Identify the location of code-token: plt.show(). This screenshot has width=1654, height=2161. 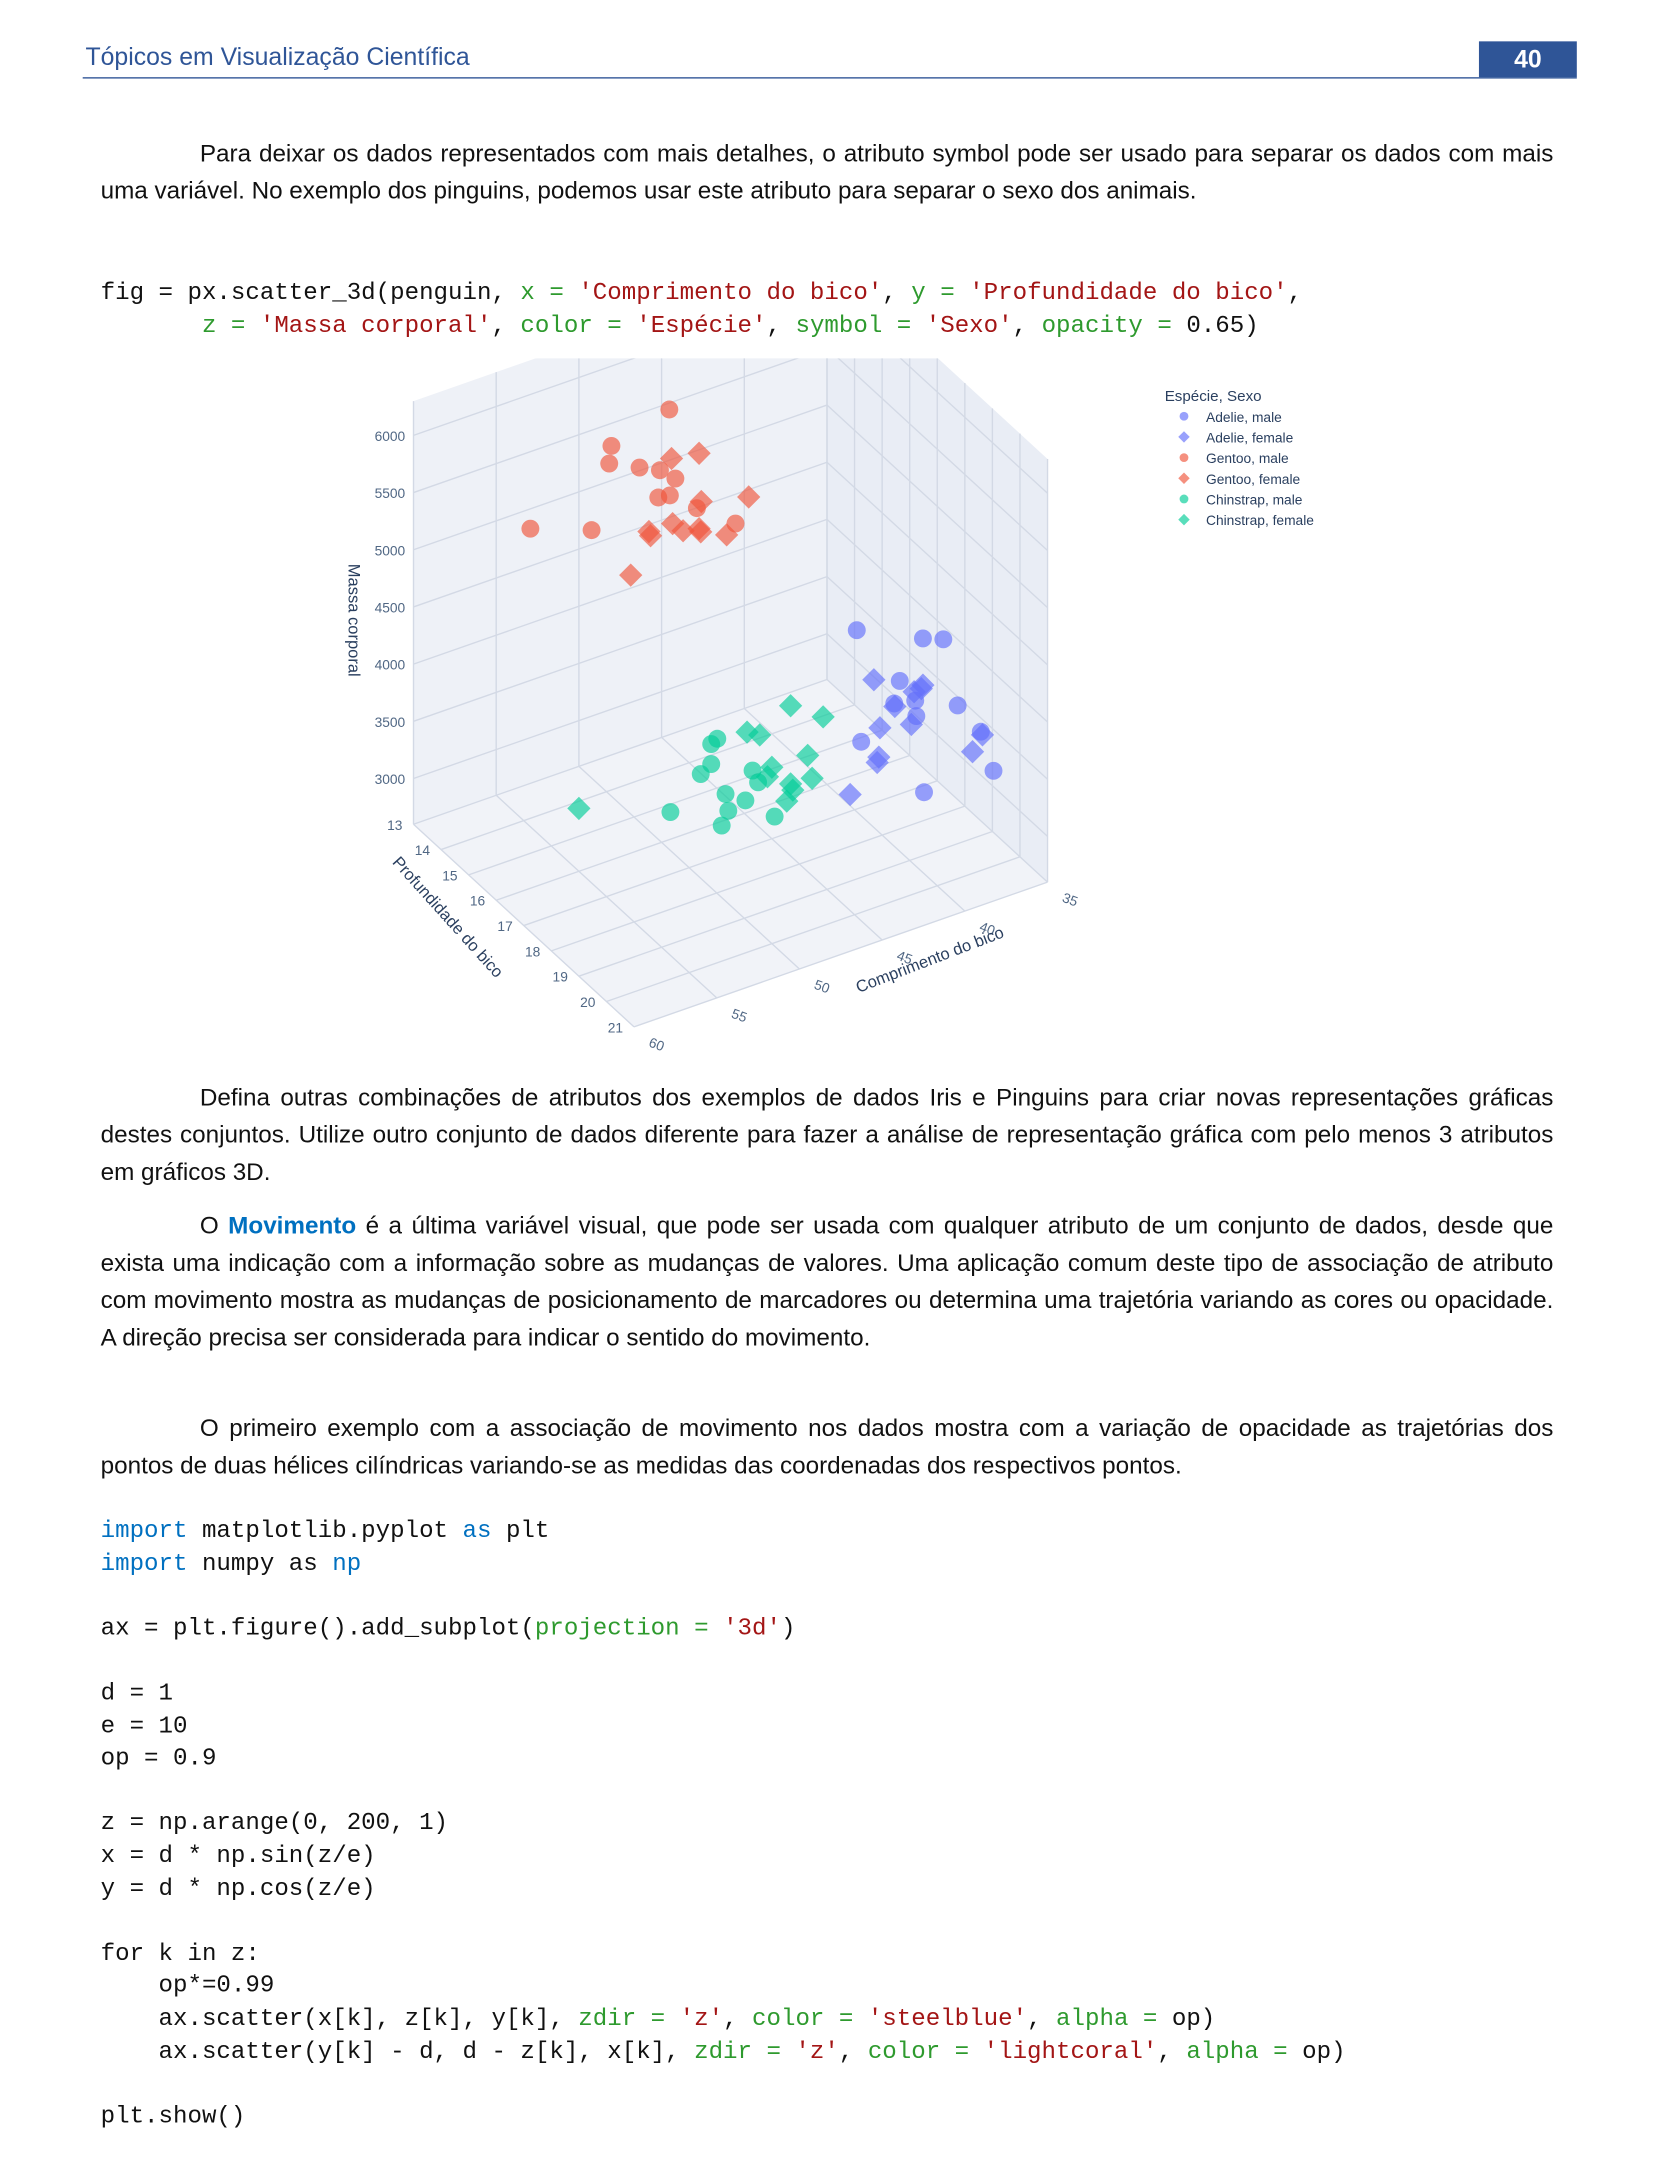
(173, 2116).